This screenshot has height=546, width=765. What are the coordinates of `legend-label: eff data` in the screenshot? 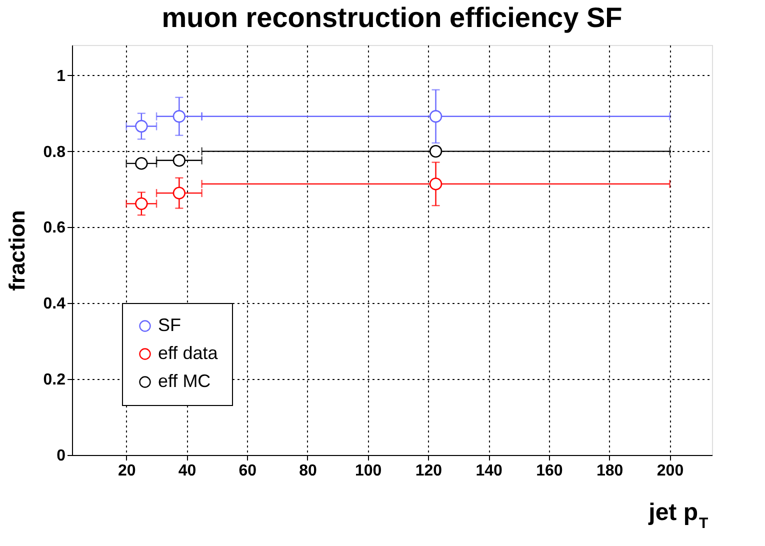 It's located at (188, 353).